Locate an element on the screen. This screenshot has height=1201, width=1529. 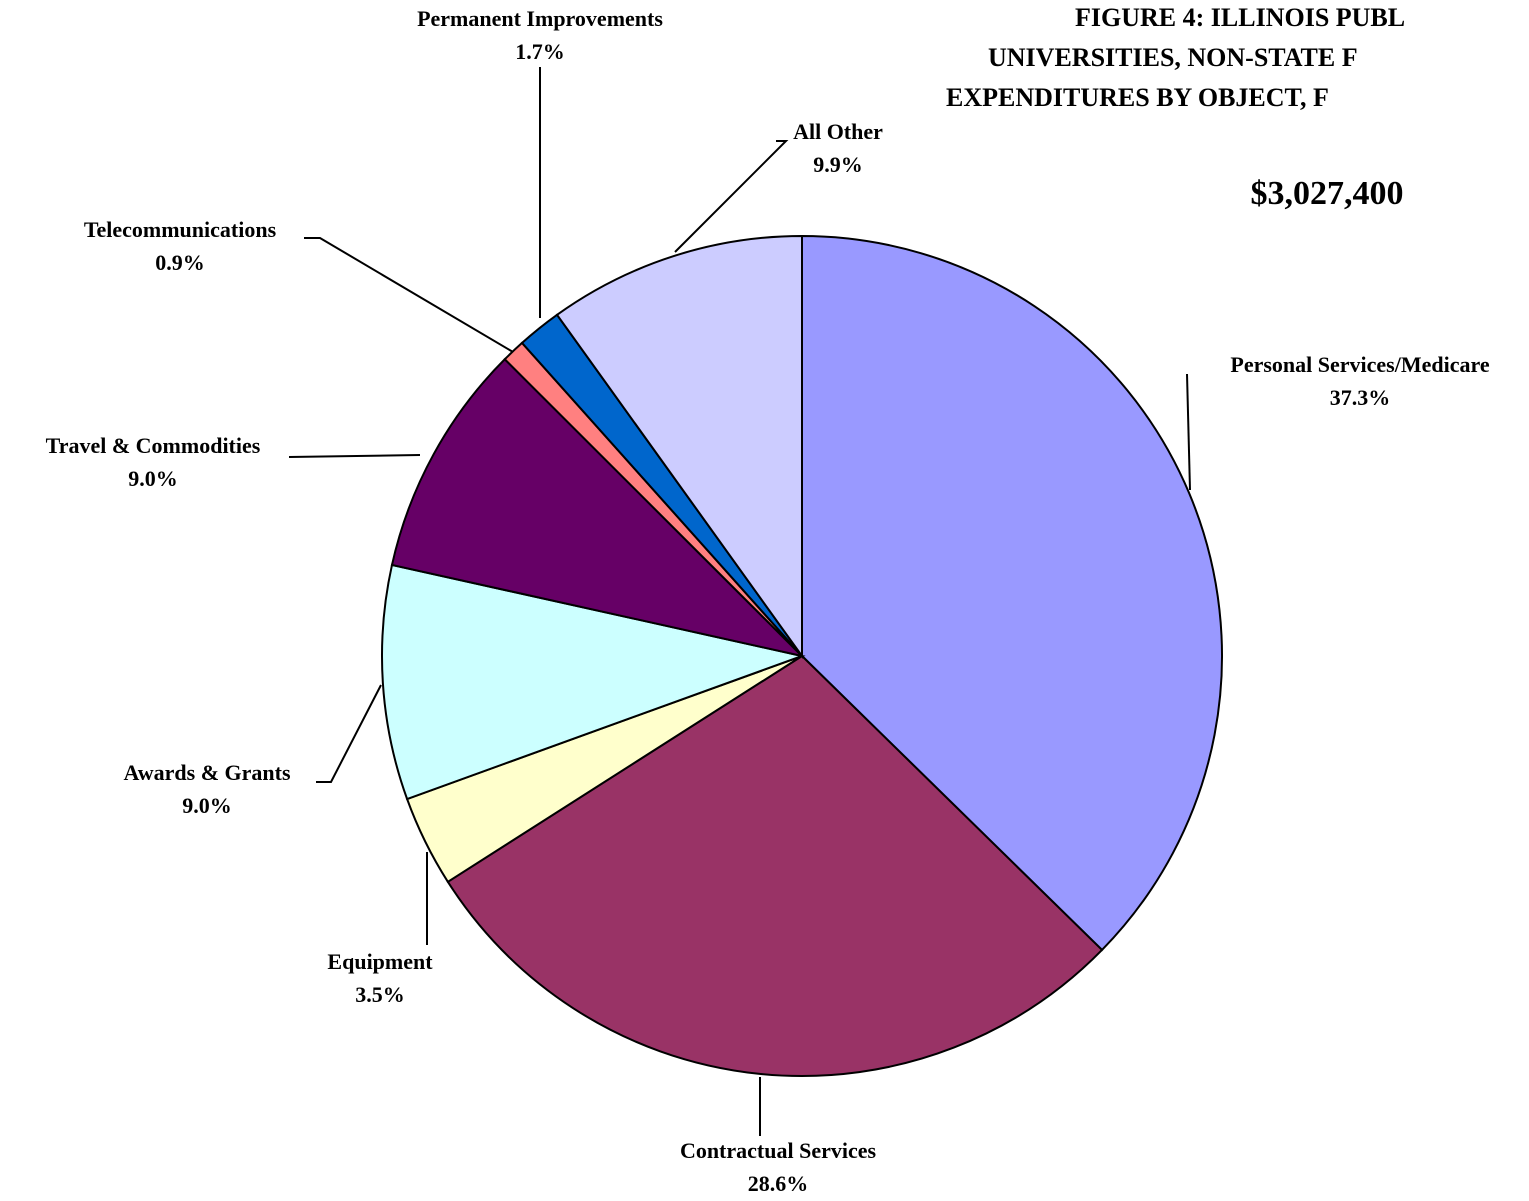
slice-value-label: 3.5% is located at coordinates (380, 994).